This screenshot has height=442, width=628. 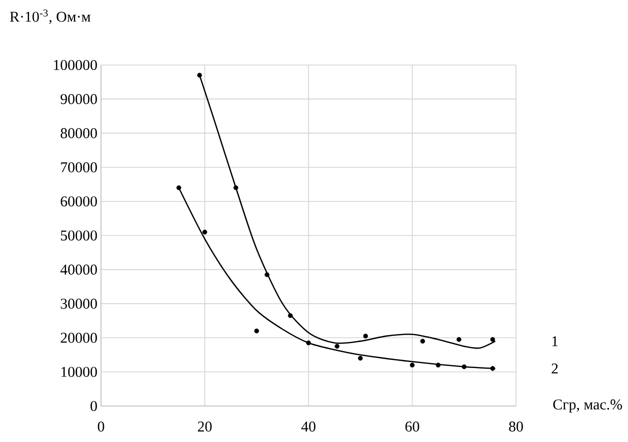 What do you see at coordinates (78, 337) in the screenshot?
I see `y-tick-label: 20000` at bounding box center [78, 337].